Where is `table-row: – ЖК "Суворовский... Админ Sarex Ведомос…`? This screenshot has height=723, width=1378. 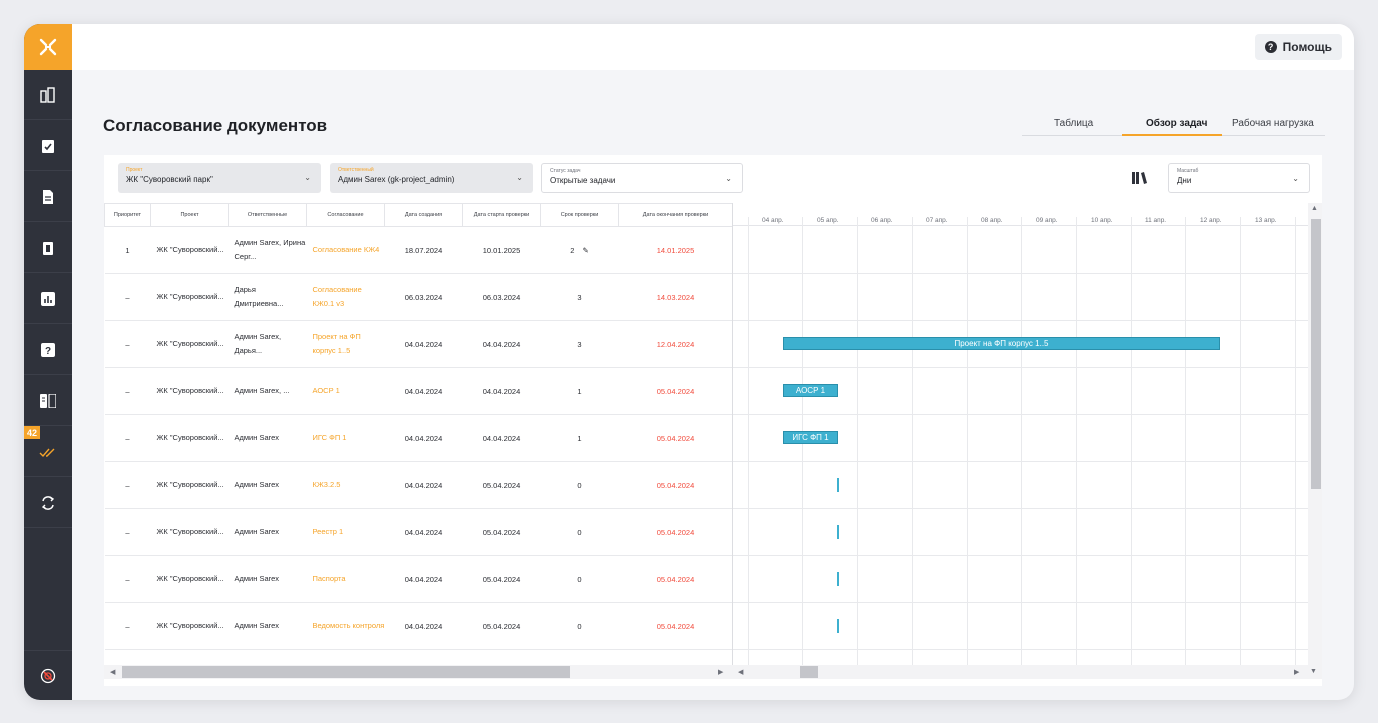
table-row: – ЖК "Суворовский... Админ Sarex Ведомос… is located at coordinates (418, 626).